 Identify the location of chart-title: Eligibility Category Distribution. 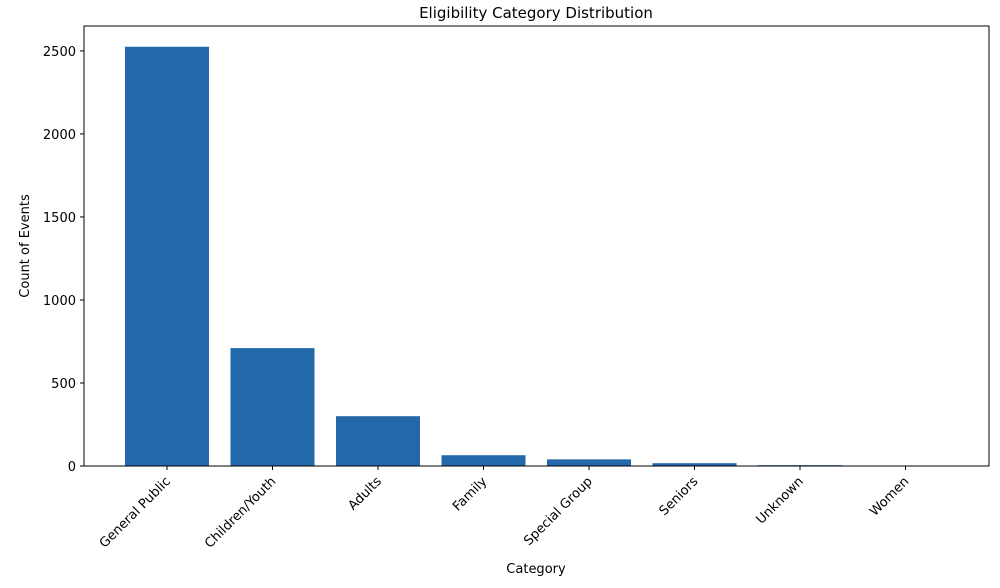
(536, 13).